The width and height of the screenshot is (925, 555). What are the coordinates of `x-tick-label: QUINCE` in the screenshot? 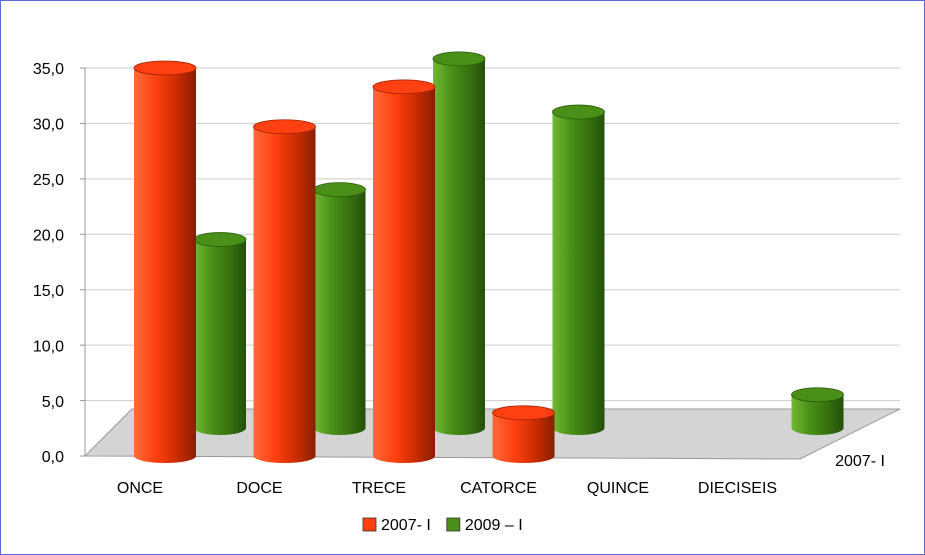 It's located at (618, 488).